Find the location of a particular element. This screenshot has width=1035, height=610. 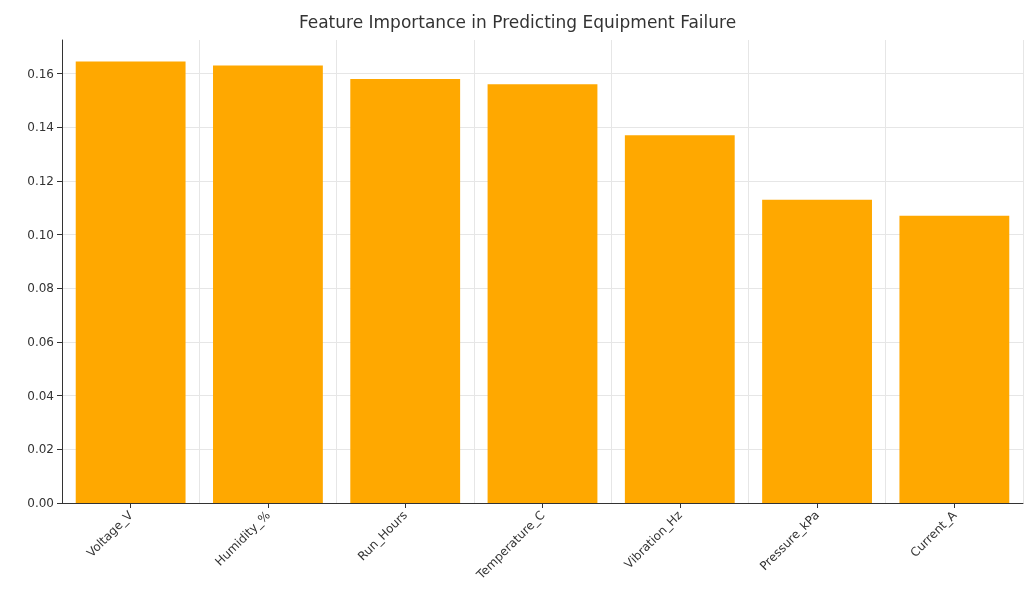

y-tick-label: 0.16 is located at coordinates (40, 73).